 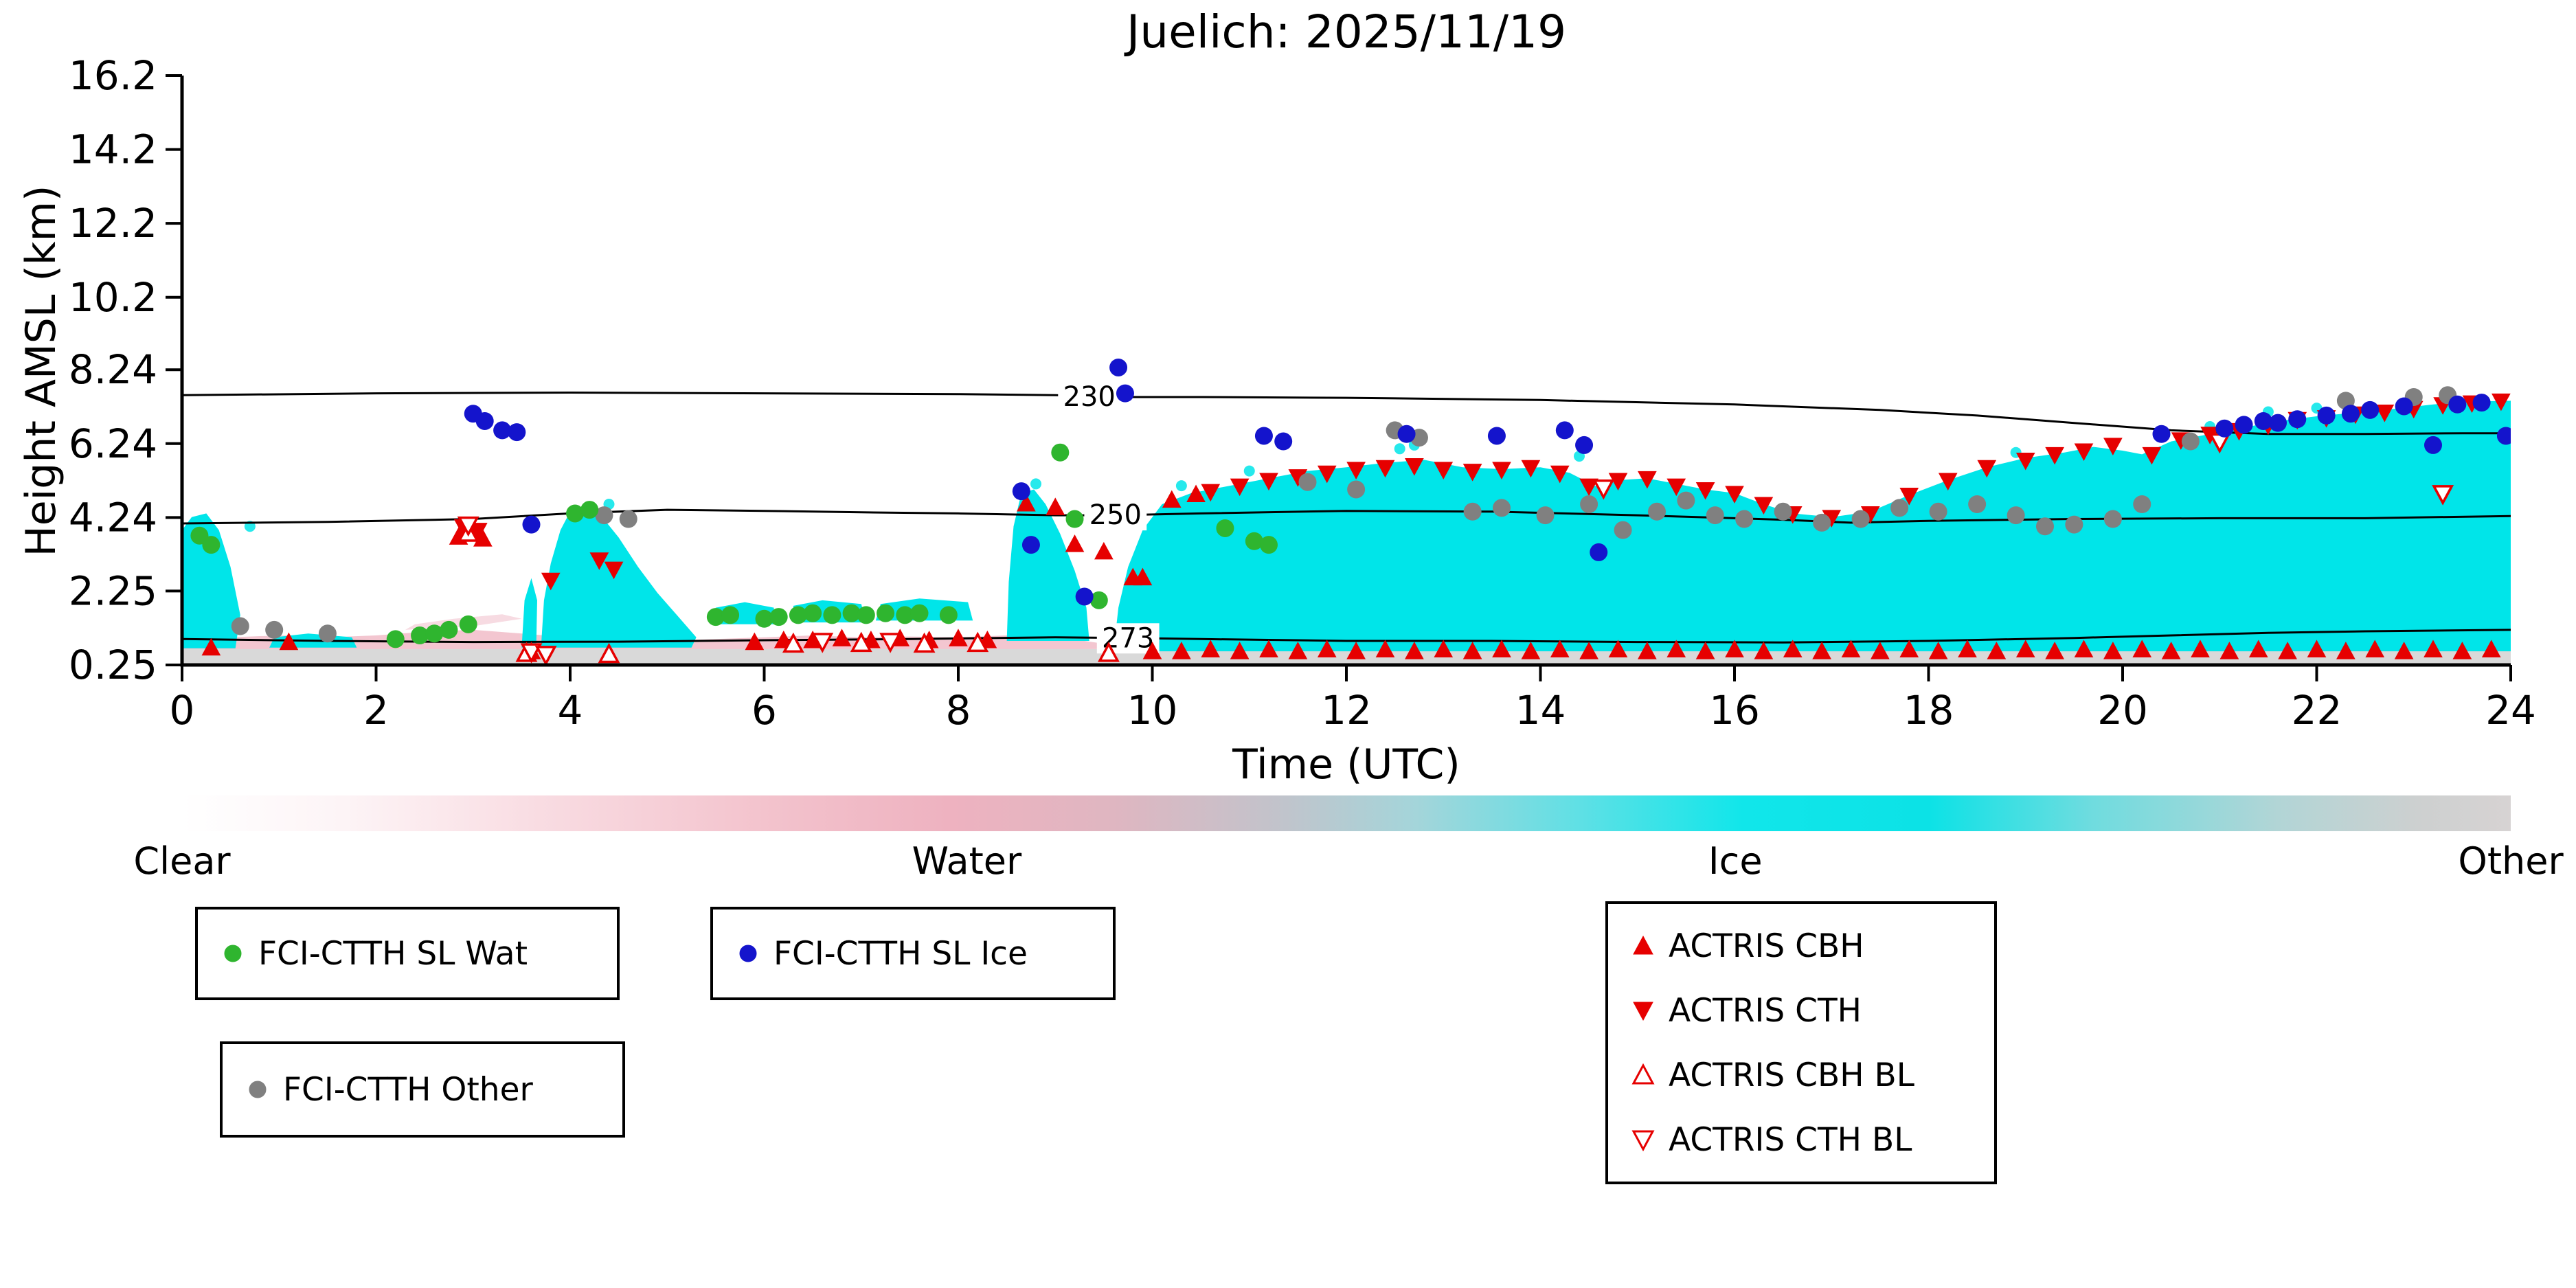 What do you see at coordinates (788, 592) in the screenshot?
I see `series-actris-cbh-bl` at bounding box center [788, 592].